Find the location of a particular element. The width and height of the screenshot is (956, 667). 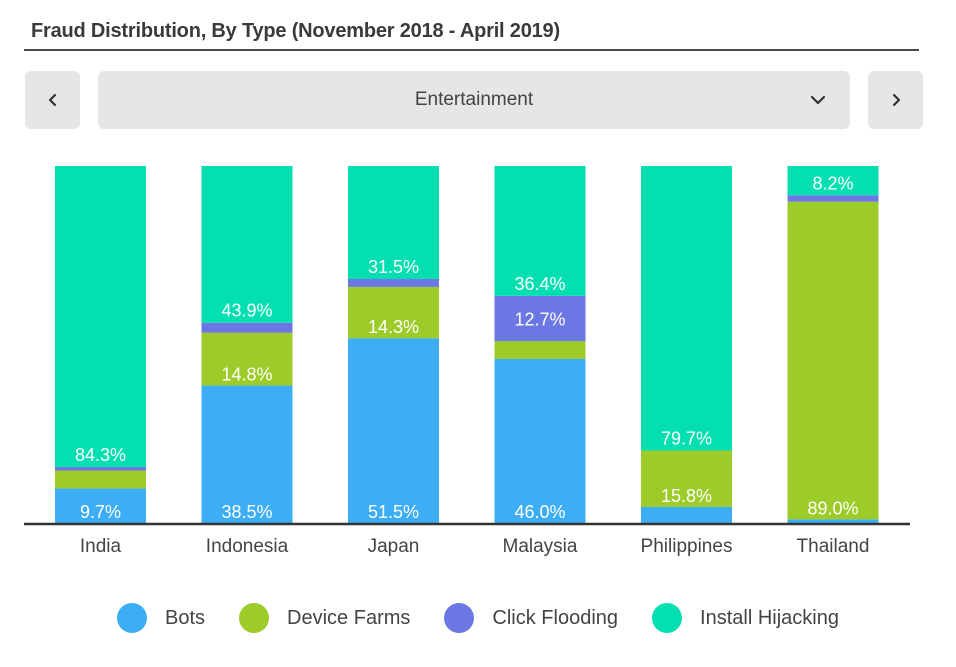

category-select: Entertainment is located at coordinates (474, 100).